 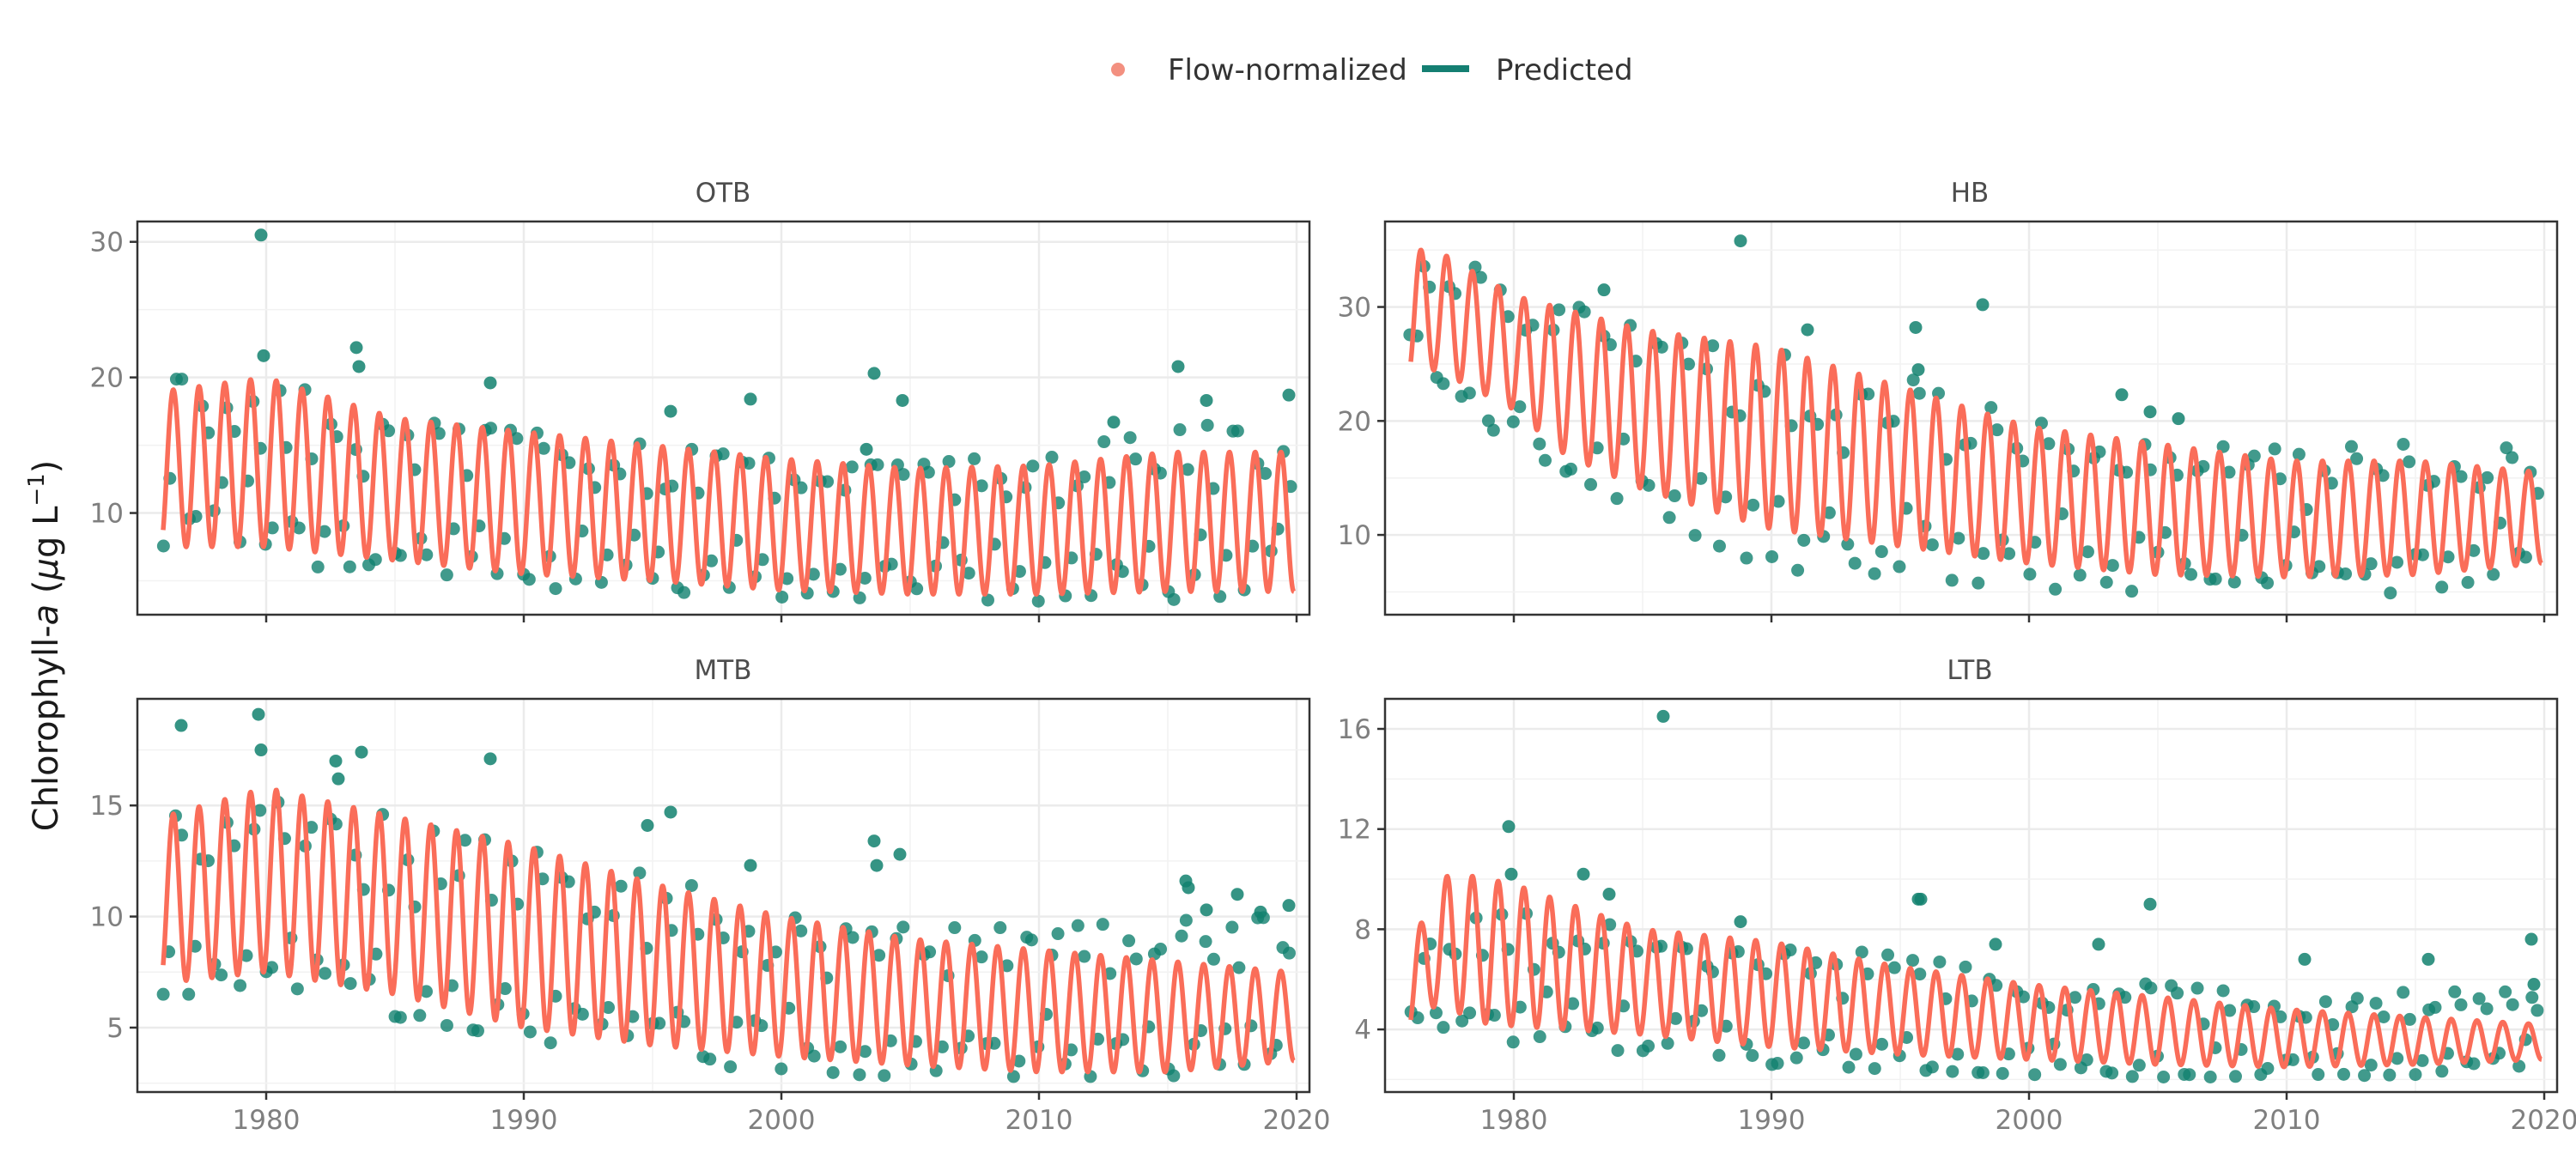 What do you see at coordinates (1363, 930) in the screenshot?
I see `y-tick-label: 8` at bounding box center [1363, 930].